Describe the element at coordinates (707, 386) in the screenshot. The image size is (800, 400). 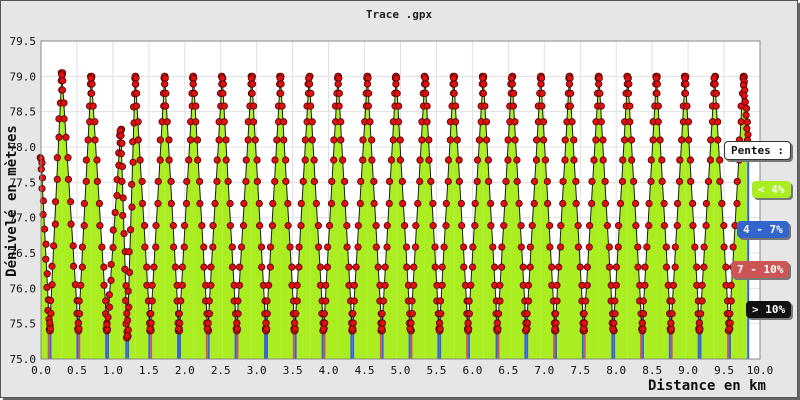
I see `x-axis-label: Distance en km` at that location.